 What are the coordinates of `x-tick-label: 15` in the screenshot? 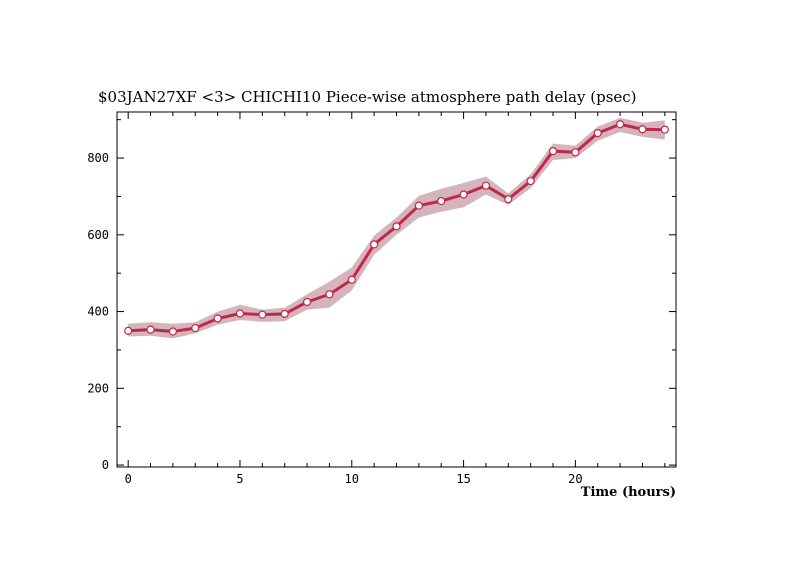 It's located at (463, 479).